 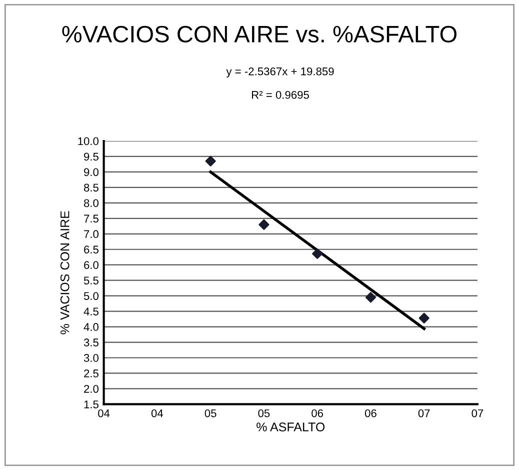 I want to click on y-tick-label: 3.5, so click(x=91, y=342).